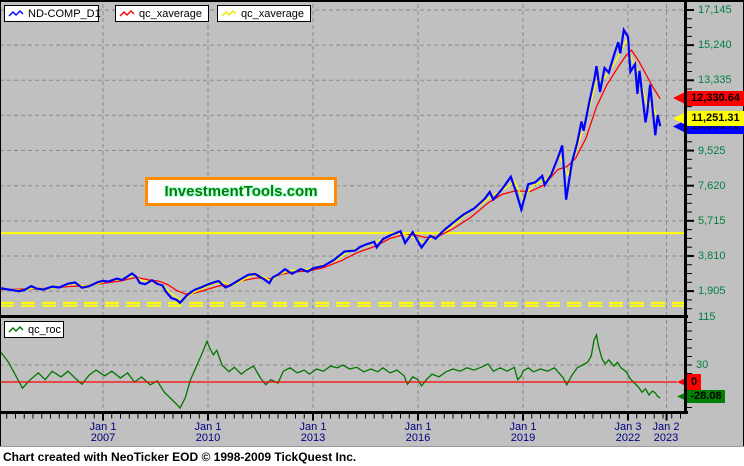  Describe the element at coordinates (170, 13) in the screenshot. I see `legend-xaverage-red-label: qc_xaverage` at that location.